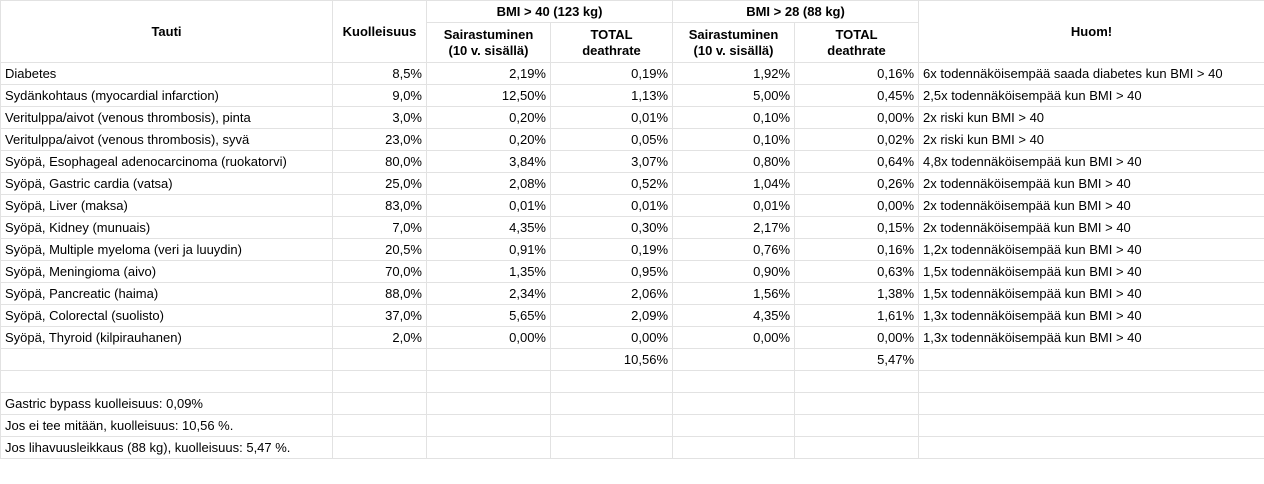  Describe the element at coordinates (488, 205) in the screenshot. I see `cell-sair-40: 0,01%` at that location.